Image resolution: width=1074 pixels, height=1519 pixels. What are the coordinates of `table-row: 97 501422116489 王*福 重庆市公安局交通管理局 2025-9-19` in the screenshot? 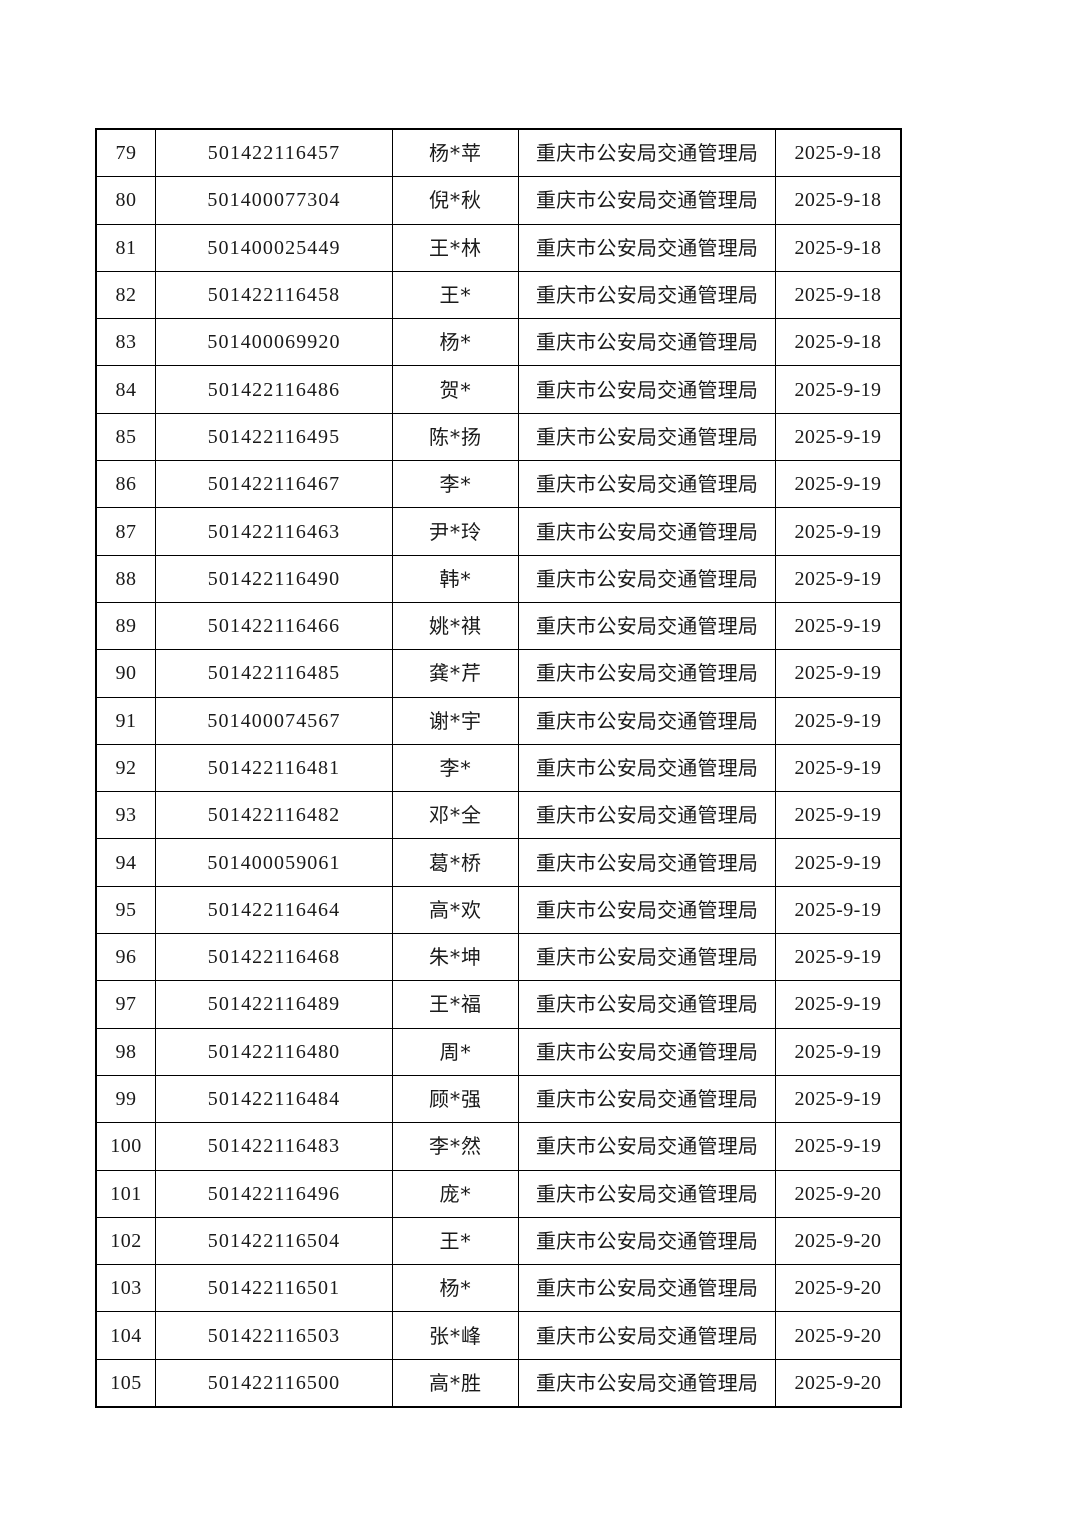 It's located at (498, 1004).